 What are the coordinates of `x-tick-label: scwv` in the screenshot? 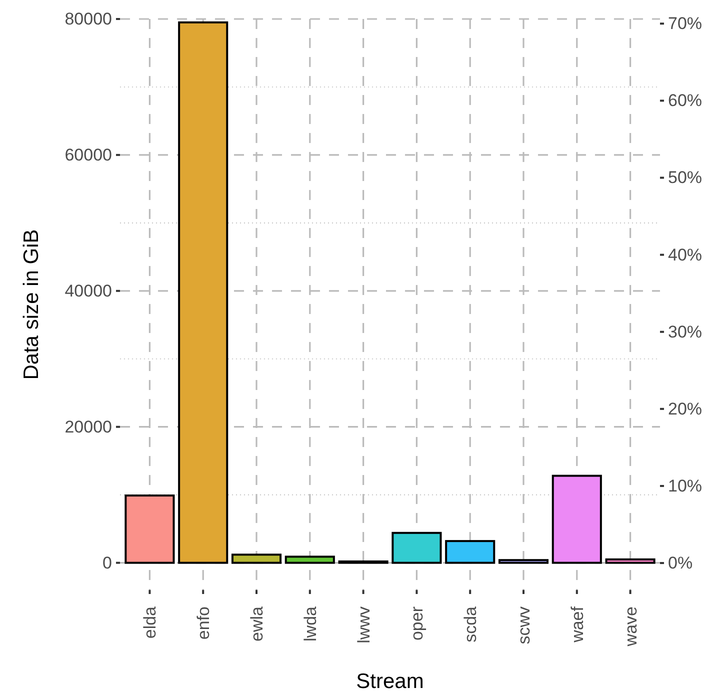 It's located at (524, 625).